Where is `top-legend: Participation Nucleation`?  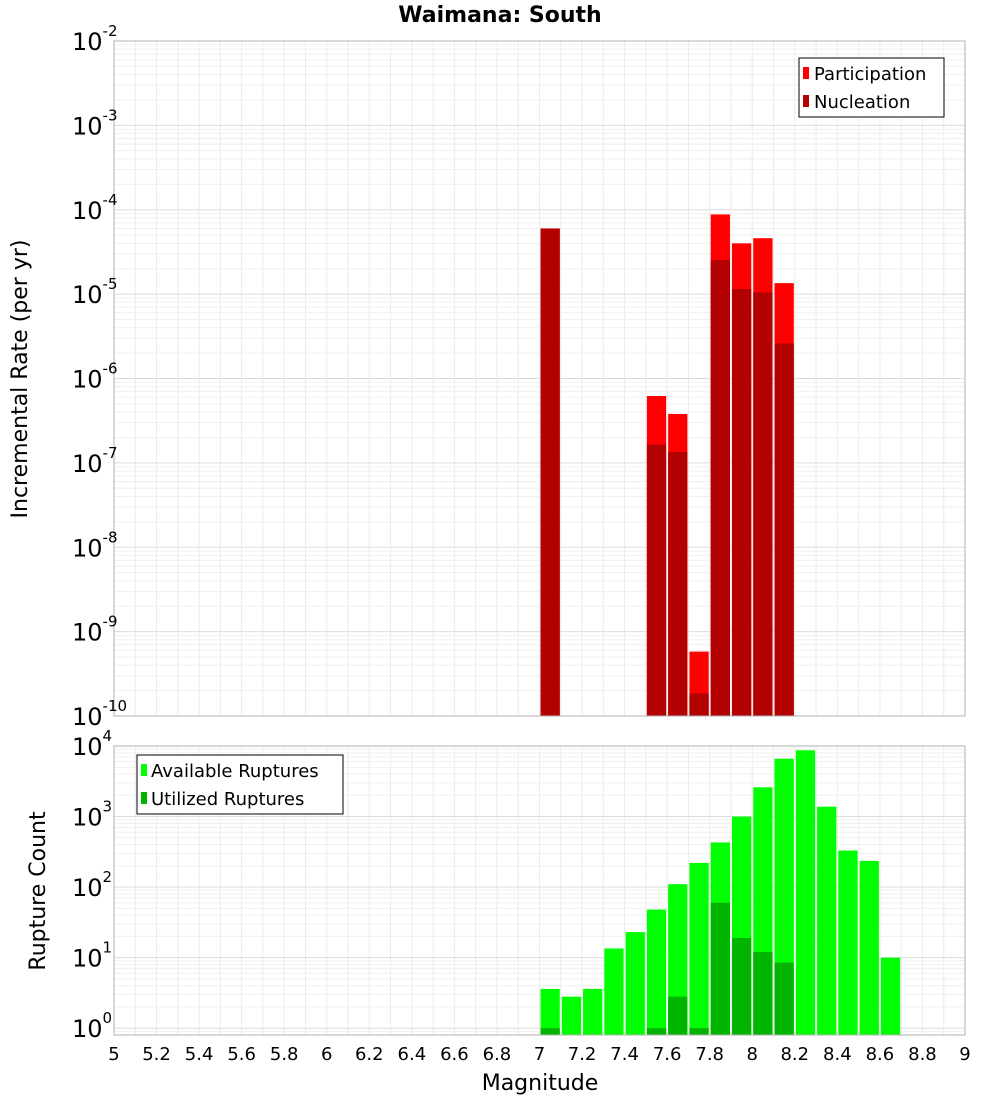 top-legend: Participation Nucleation is located at coordinates (871, 87).